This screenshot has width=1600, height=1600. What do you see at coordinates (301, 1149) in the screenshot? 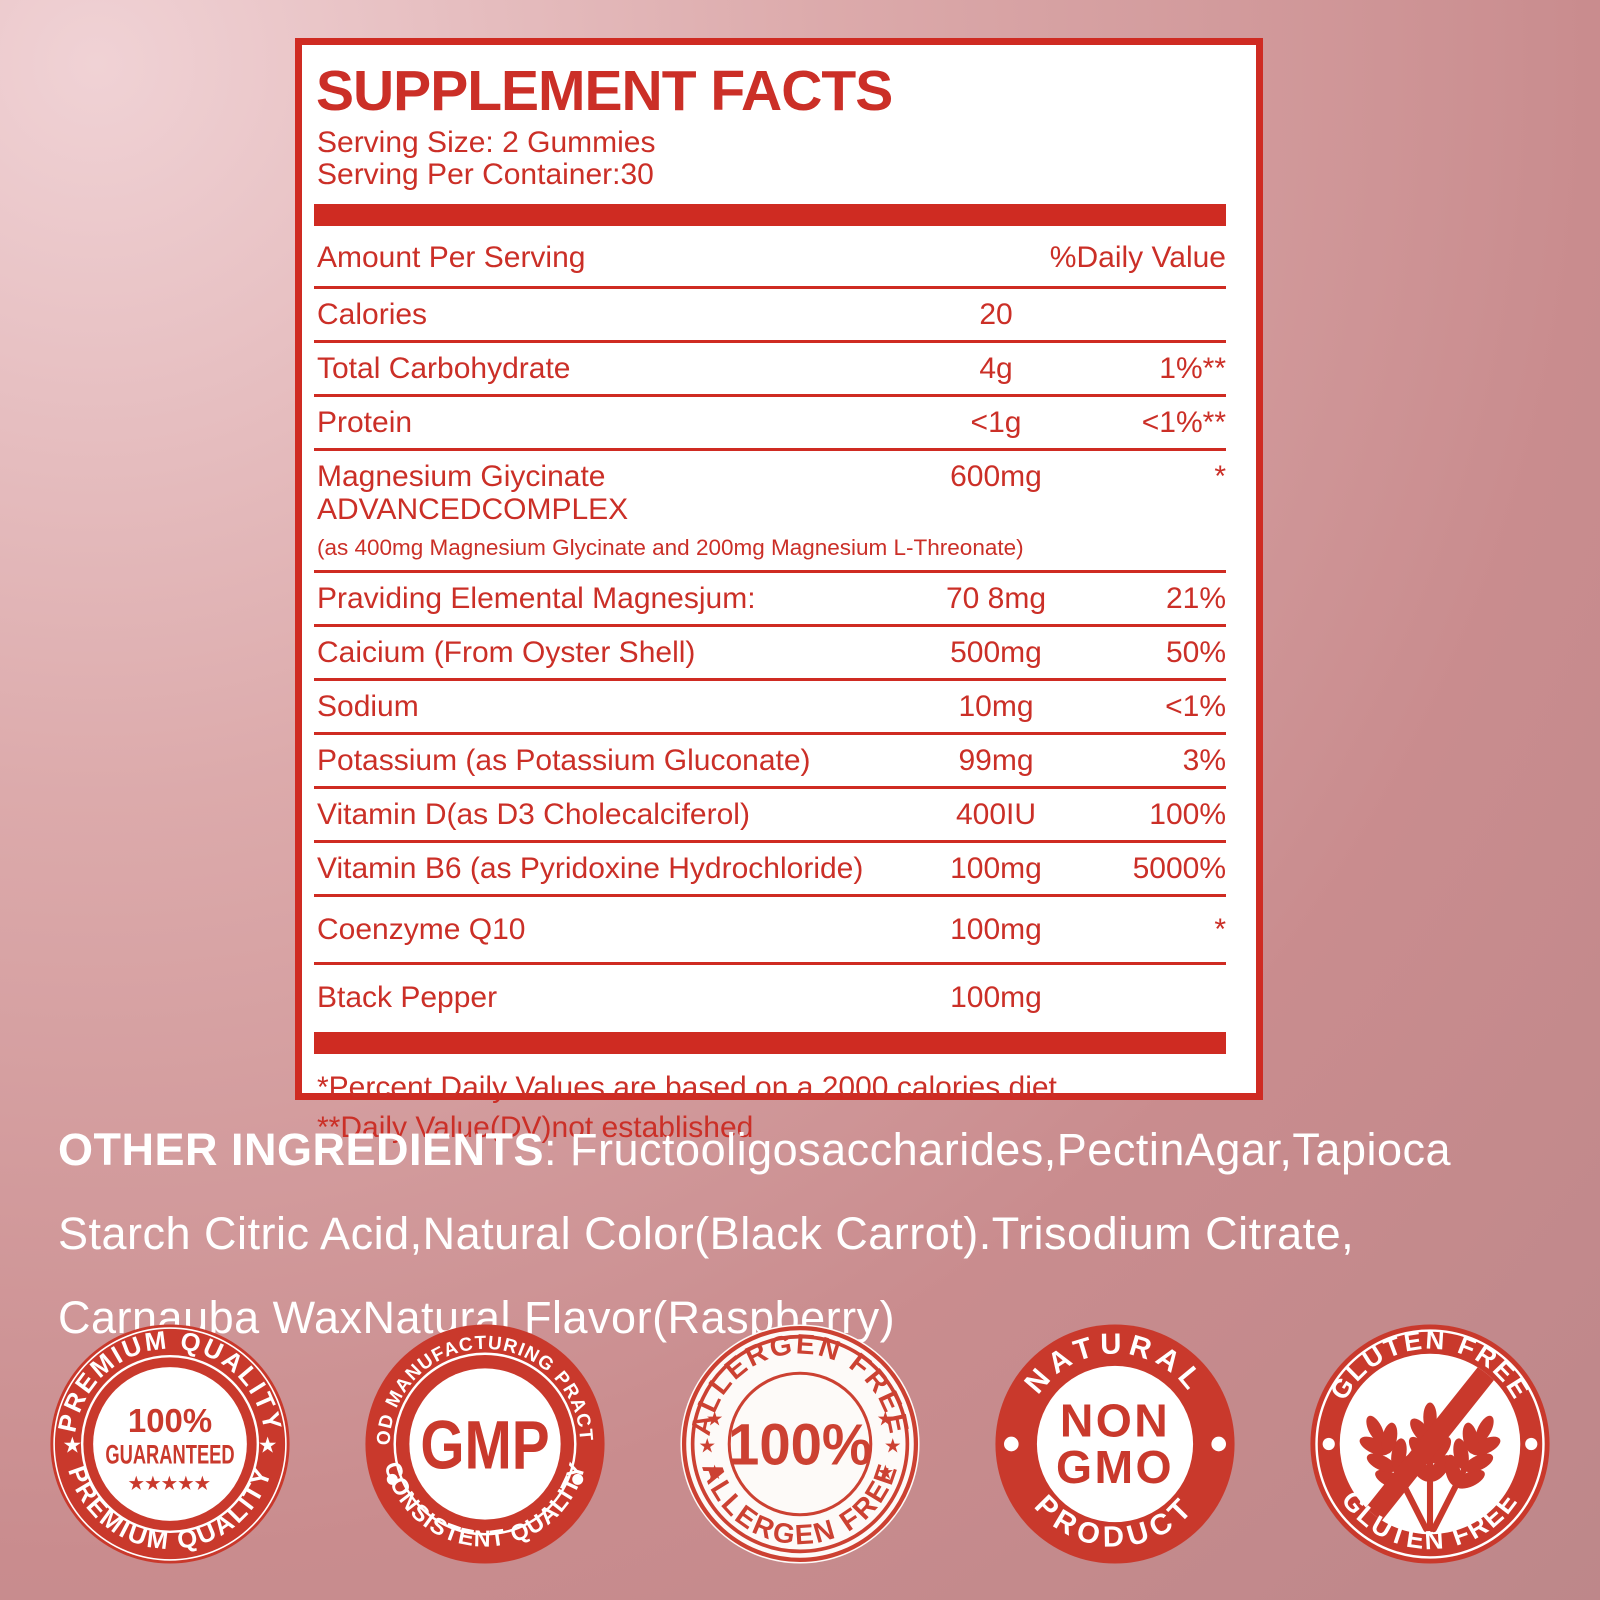
I see `other-ingredients-label: OTHER INGREDIENTS` at bounding box center [301, 1149].